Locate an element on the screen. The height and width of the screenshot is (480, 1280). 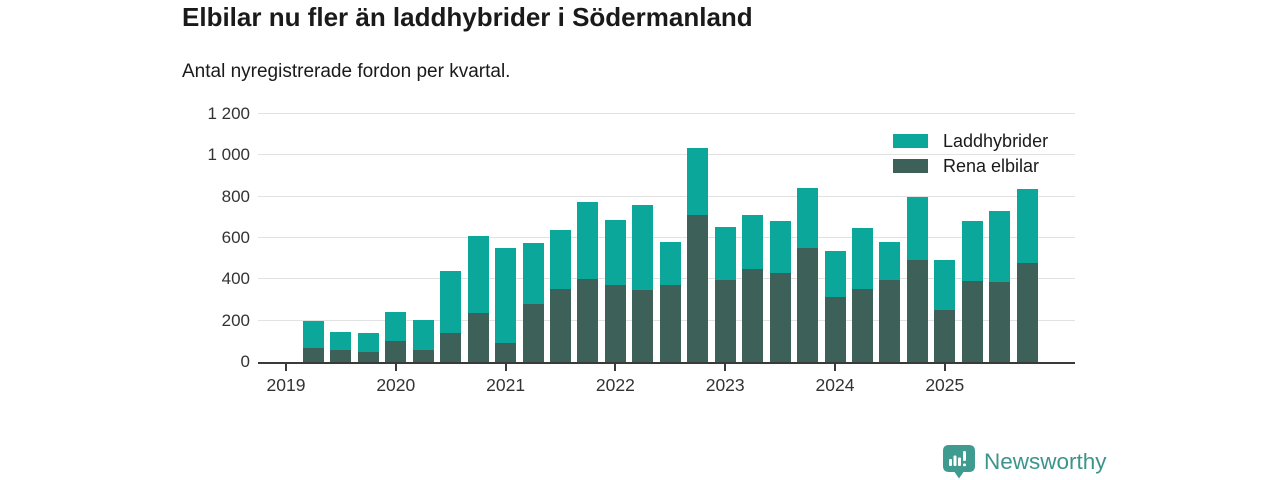
x-axis-line is located at coordinates (666, 363).